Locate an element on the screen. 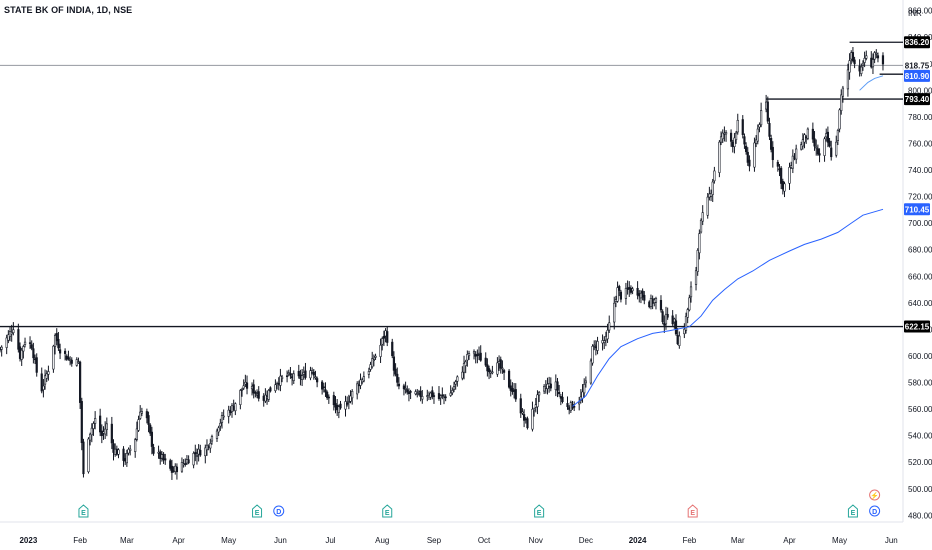 Image resolution: width=932 pixels, height=550 pixels. dividend-marker-label: D is located at coordinates (874, 512).